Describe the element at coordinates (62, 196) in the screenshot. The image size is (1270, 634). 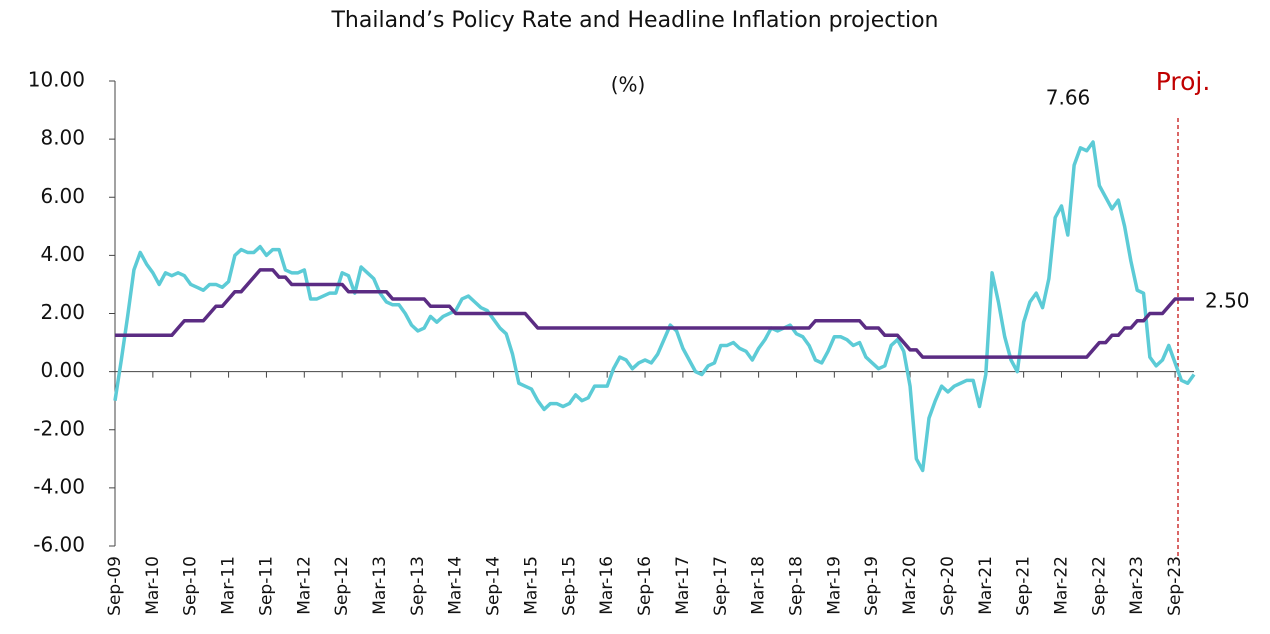
I see `y-tick-label: 6.00` at that location.